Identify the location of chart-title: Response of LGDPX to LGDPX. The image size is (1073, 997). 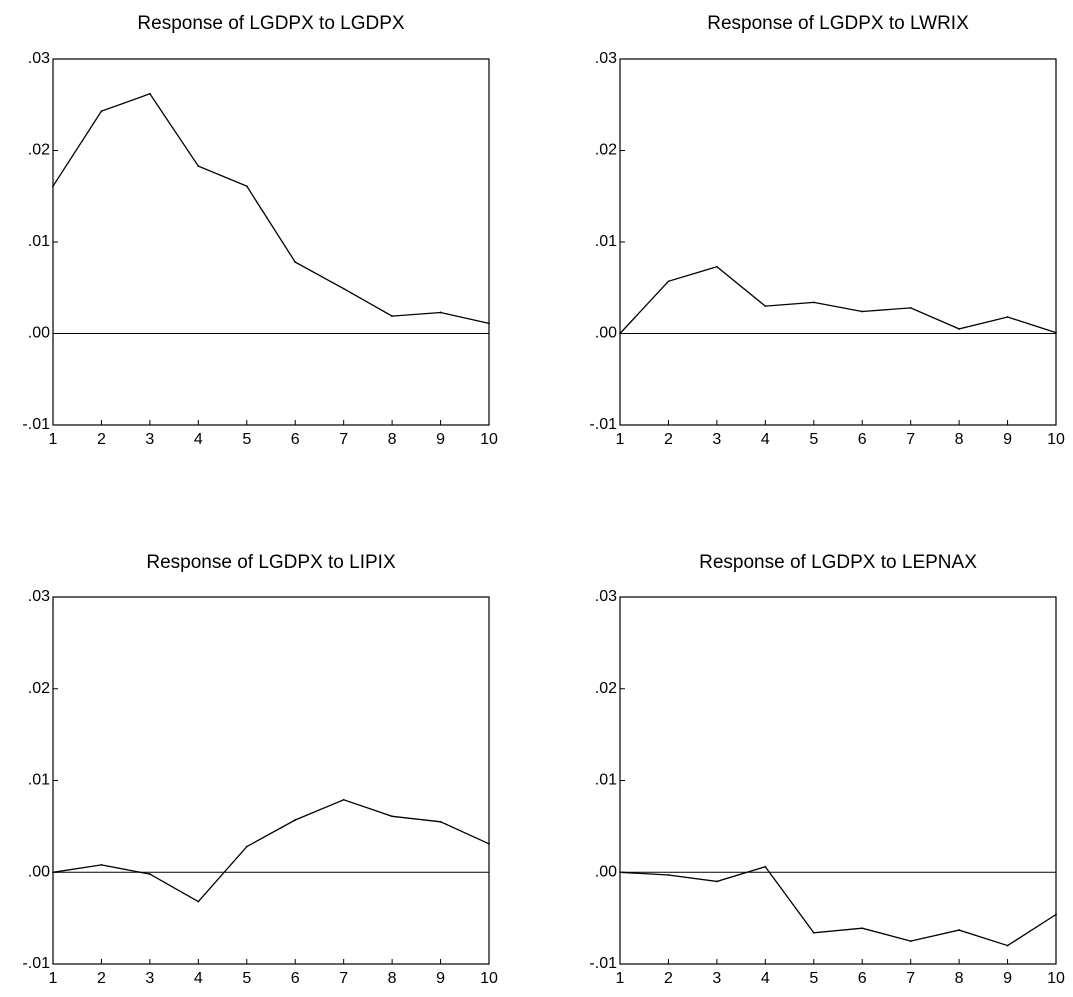
(271, 23).